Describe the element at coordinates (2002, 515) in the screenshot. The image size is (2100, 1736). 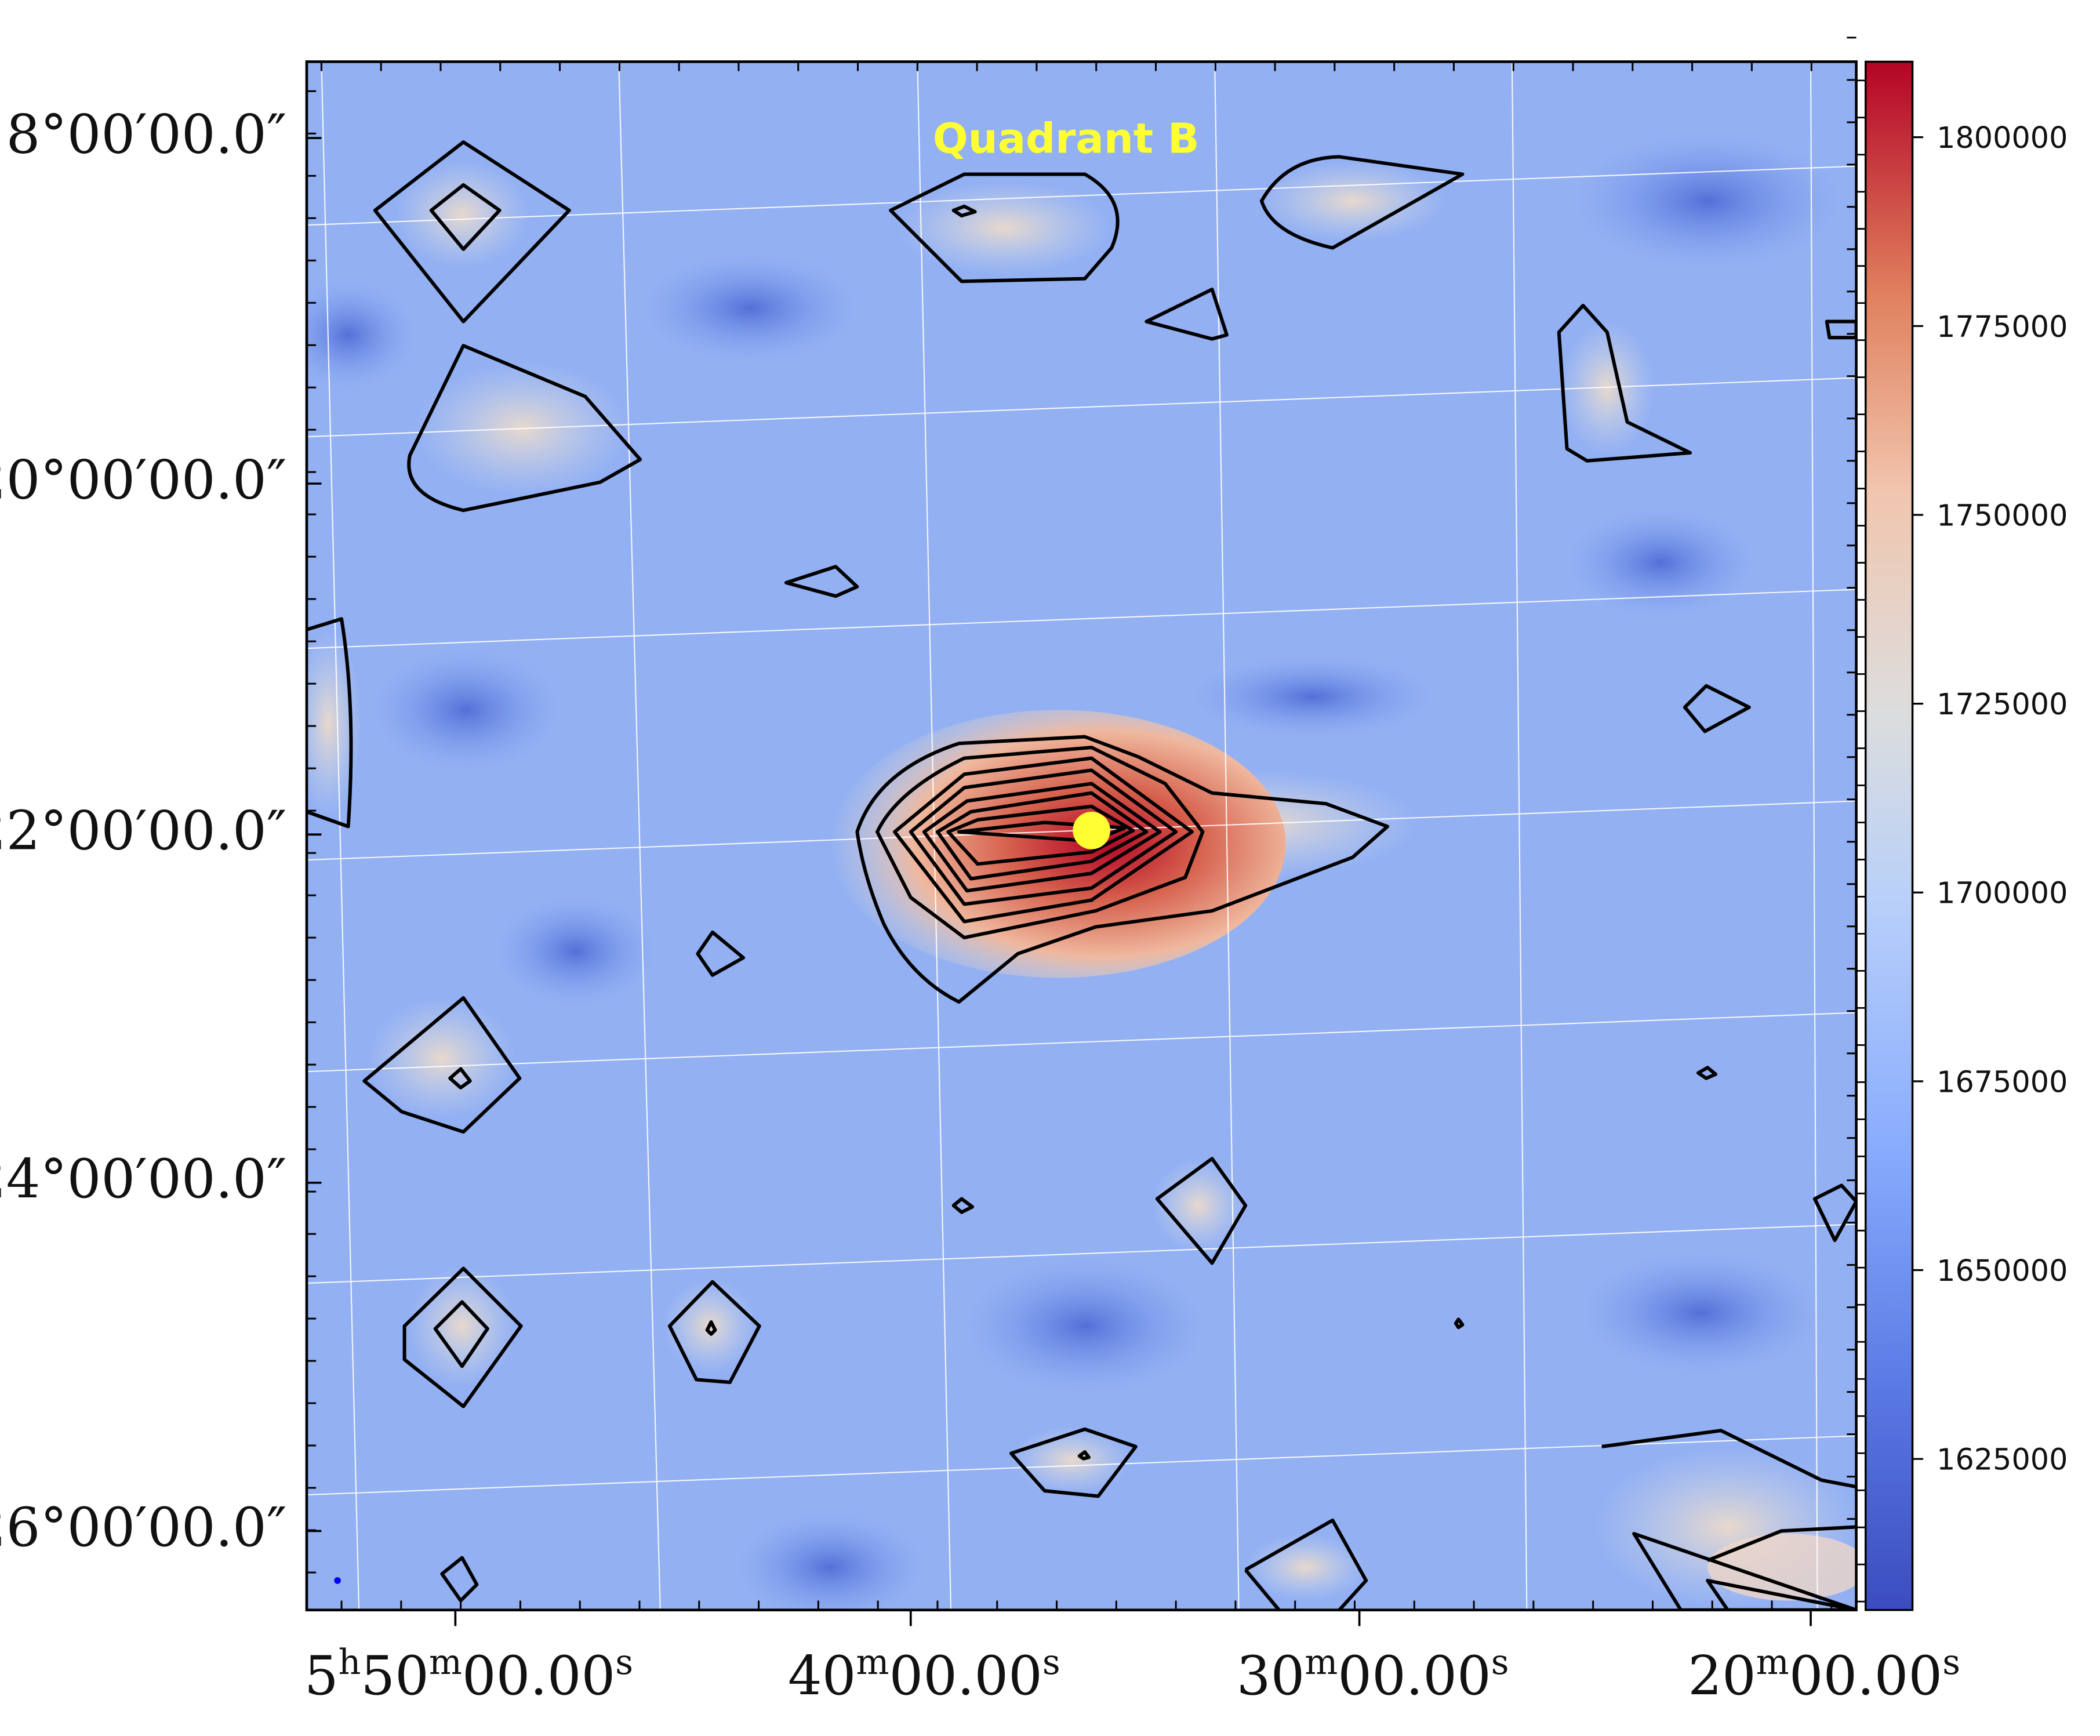
I see `colorbar-tick-label: 1750000` at that location.